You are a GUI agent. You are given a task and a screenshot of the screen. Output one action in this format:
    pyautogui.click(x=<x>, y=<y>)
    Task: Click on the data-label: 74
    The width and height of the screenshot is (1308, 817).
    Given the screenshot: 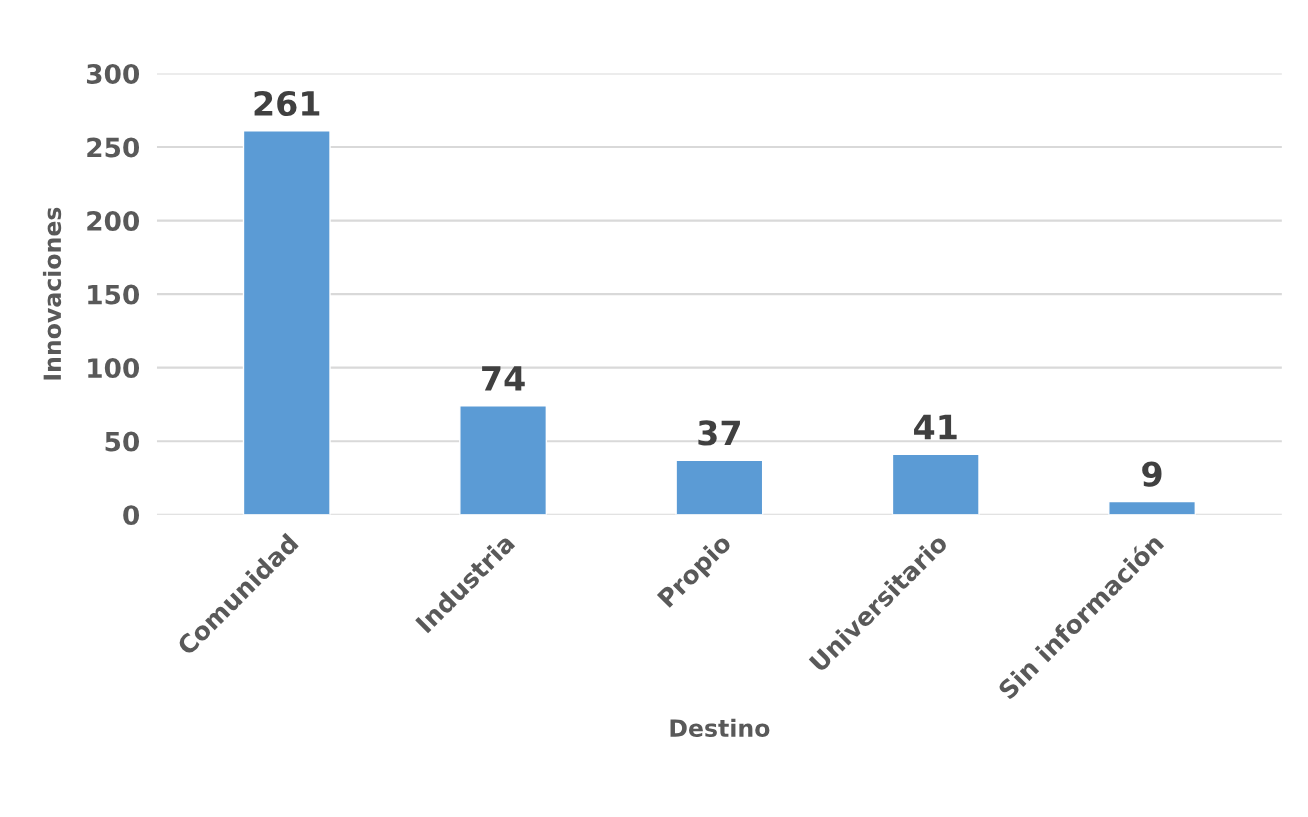 What is the action you would take?
    pyautogui.click(x=503, y=378)
    